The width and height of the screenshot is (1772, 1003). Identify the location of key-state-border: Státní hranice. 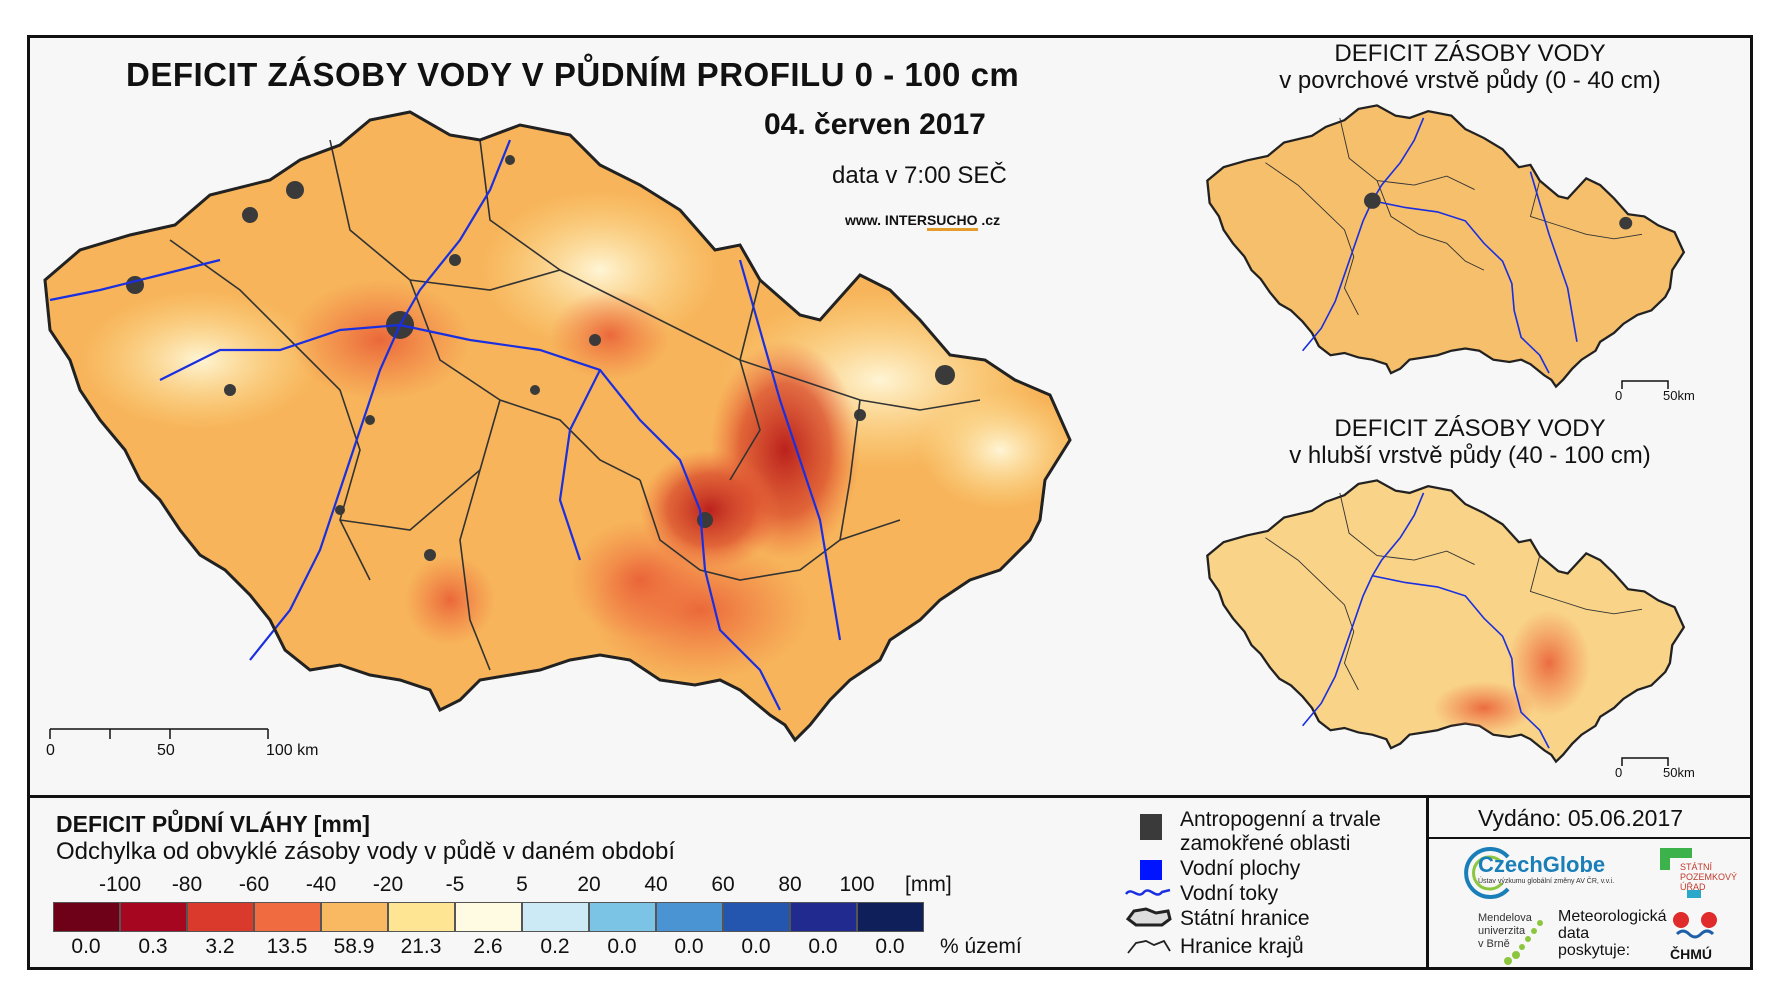
(1245, 918).